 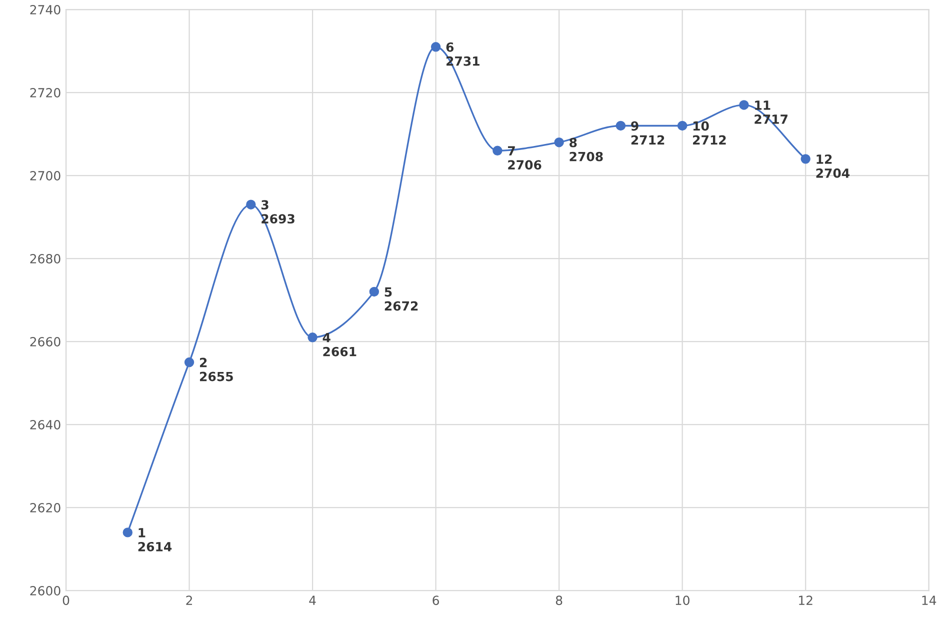 What do you see at coordinates (45, 341) in the screenshot?
I see `y-tick-label: 2660` at bounding box center [45, 341].